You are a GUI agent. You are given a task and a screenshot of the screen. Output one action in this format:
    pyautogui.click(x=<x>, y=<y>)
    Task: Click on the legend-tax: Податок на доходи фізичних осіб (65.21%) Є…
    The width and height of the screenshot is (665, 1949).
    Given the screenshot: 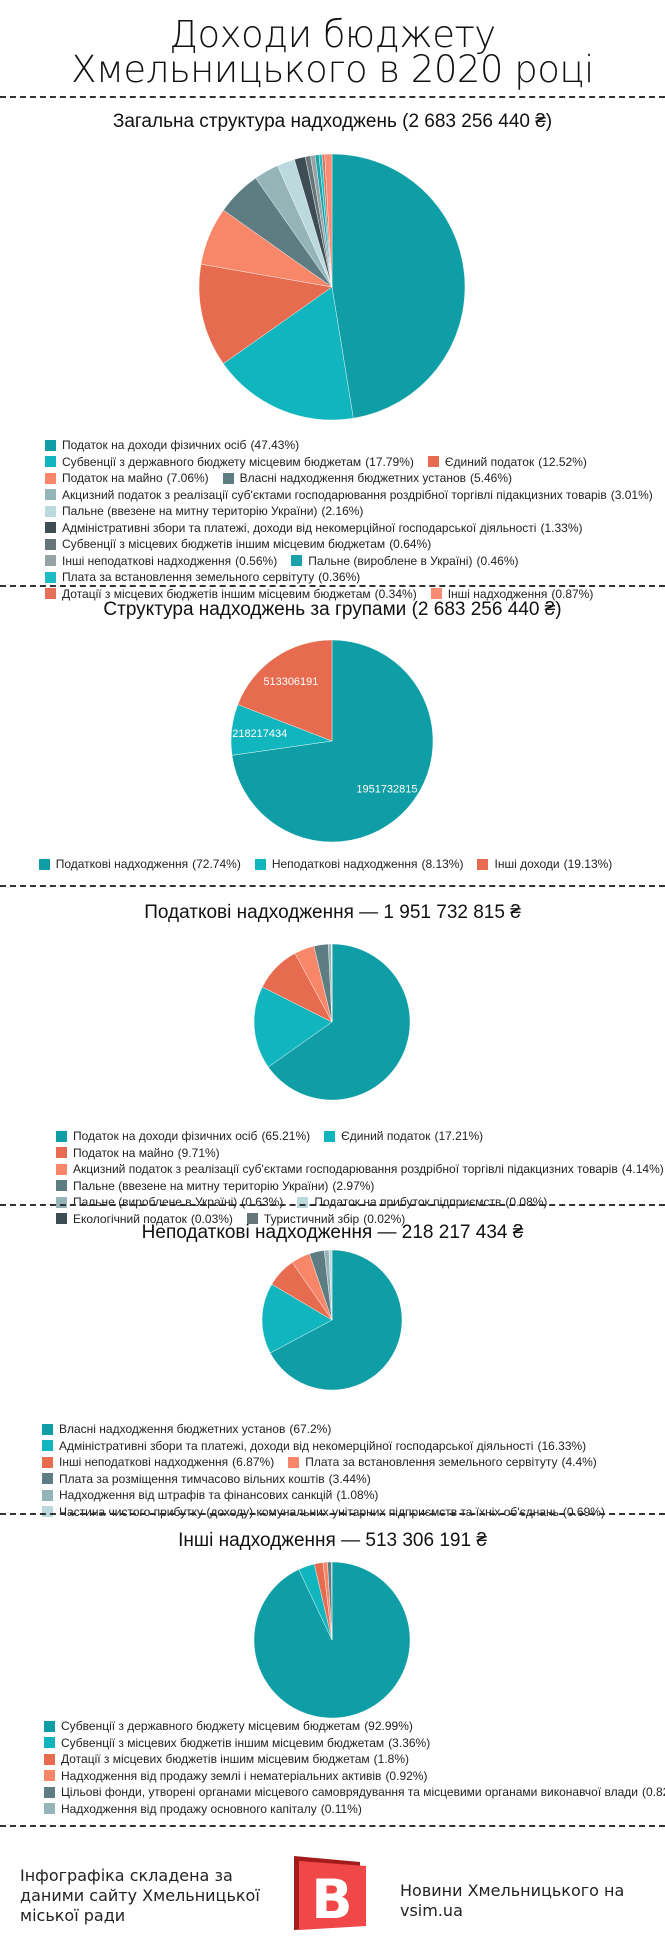 What is the action you would take?
    pyautogui.click(x=360, y=1178)
    